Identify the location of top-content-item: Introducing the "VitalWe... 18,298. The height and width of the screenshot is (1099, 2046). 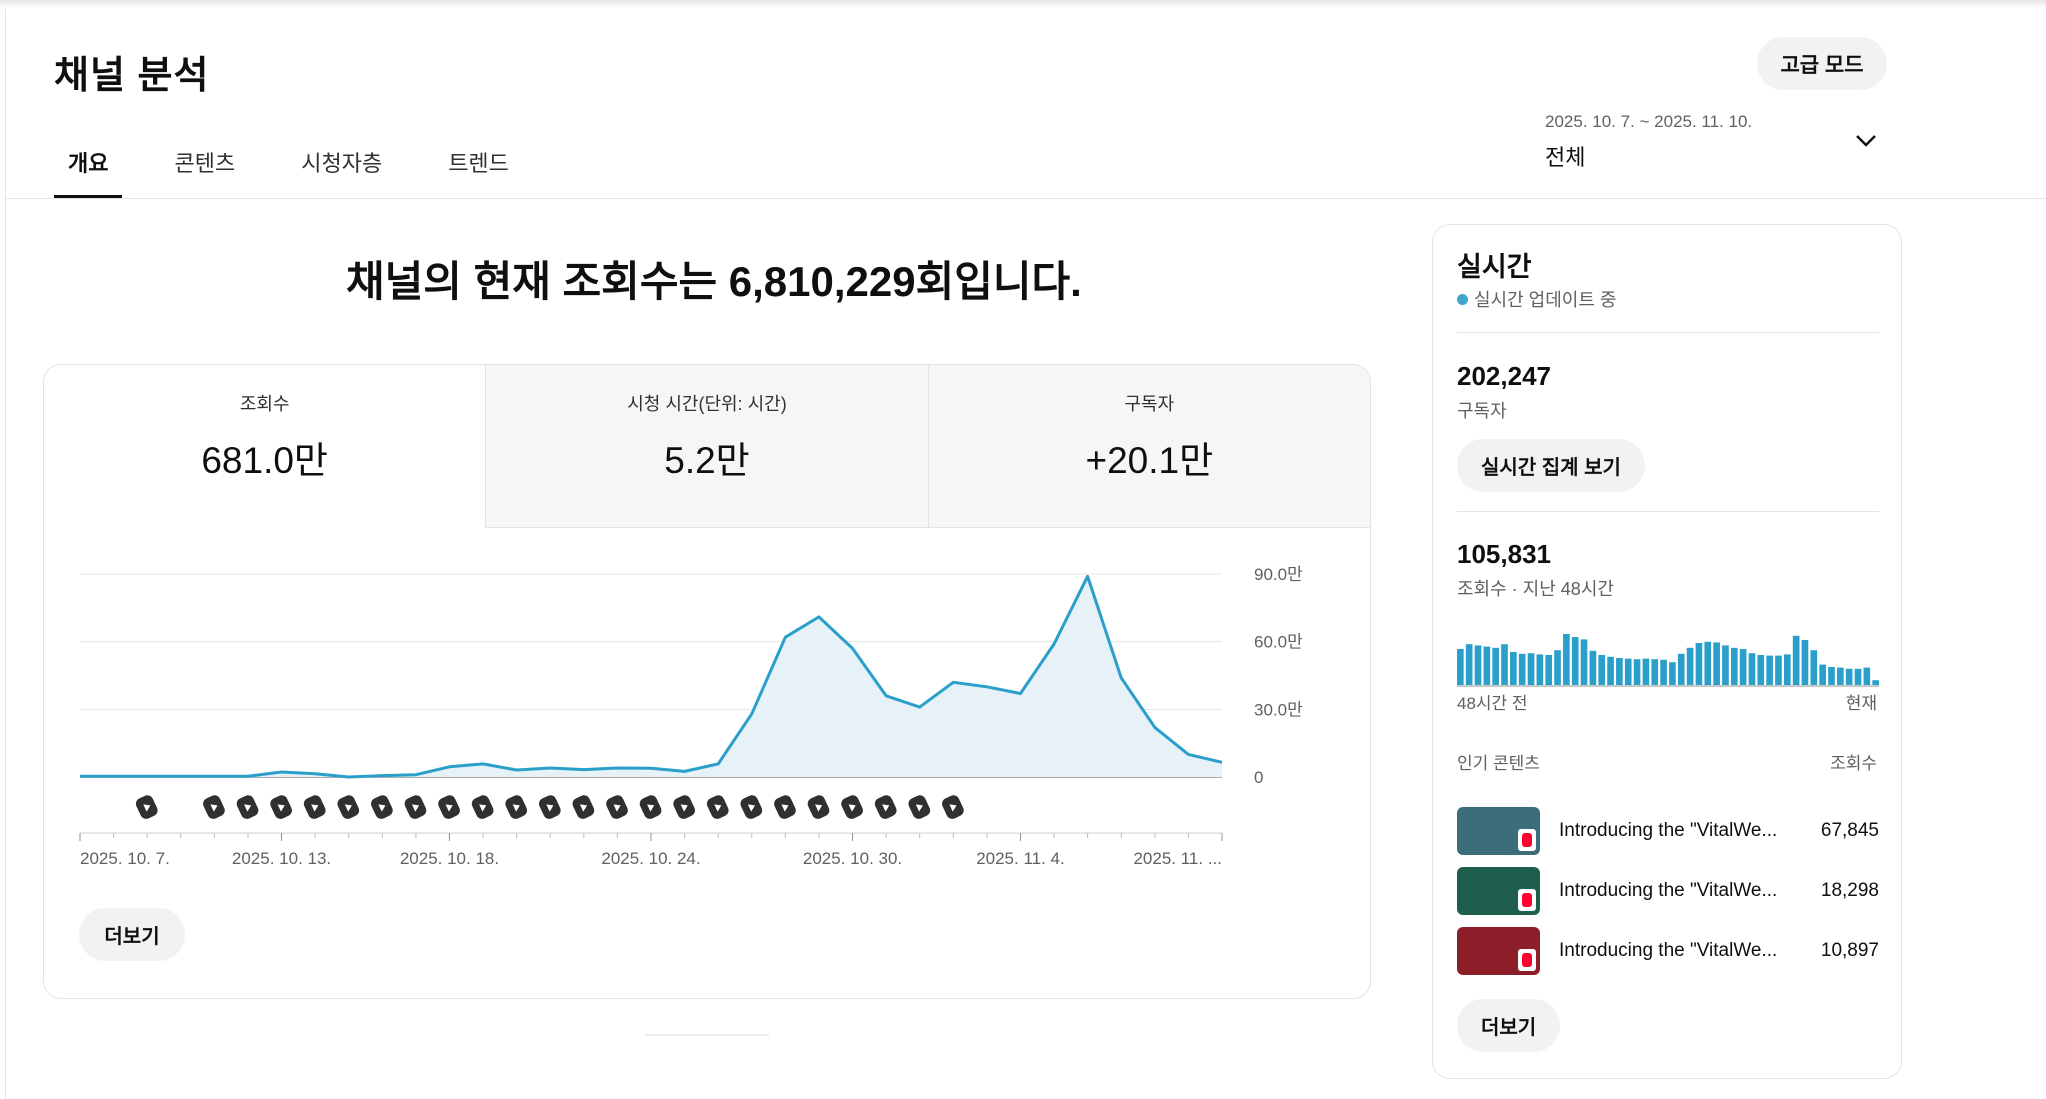
(1668, 891).